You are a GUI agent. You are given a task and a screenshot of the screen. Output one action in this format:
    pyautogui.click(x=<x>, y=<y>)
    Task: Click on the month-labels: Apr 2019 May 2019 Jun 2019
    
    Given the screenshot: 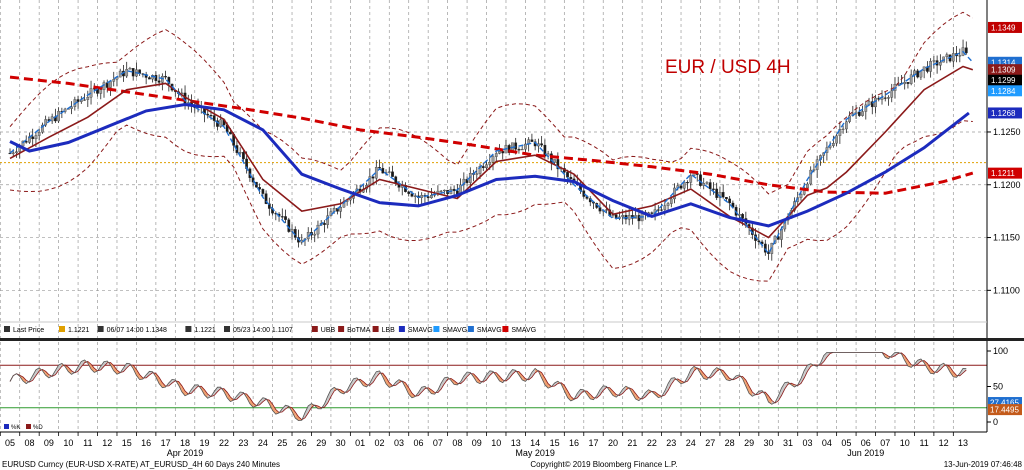 What is the action you would take?
    pyautogui.click(x=526, y=453)
    